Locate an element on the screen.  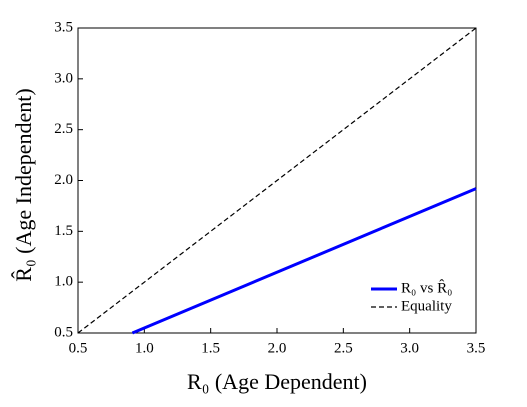
legend-label: R₀ vs R̂₀ is located at coordinates (426, 287).